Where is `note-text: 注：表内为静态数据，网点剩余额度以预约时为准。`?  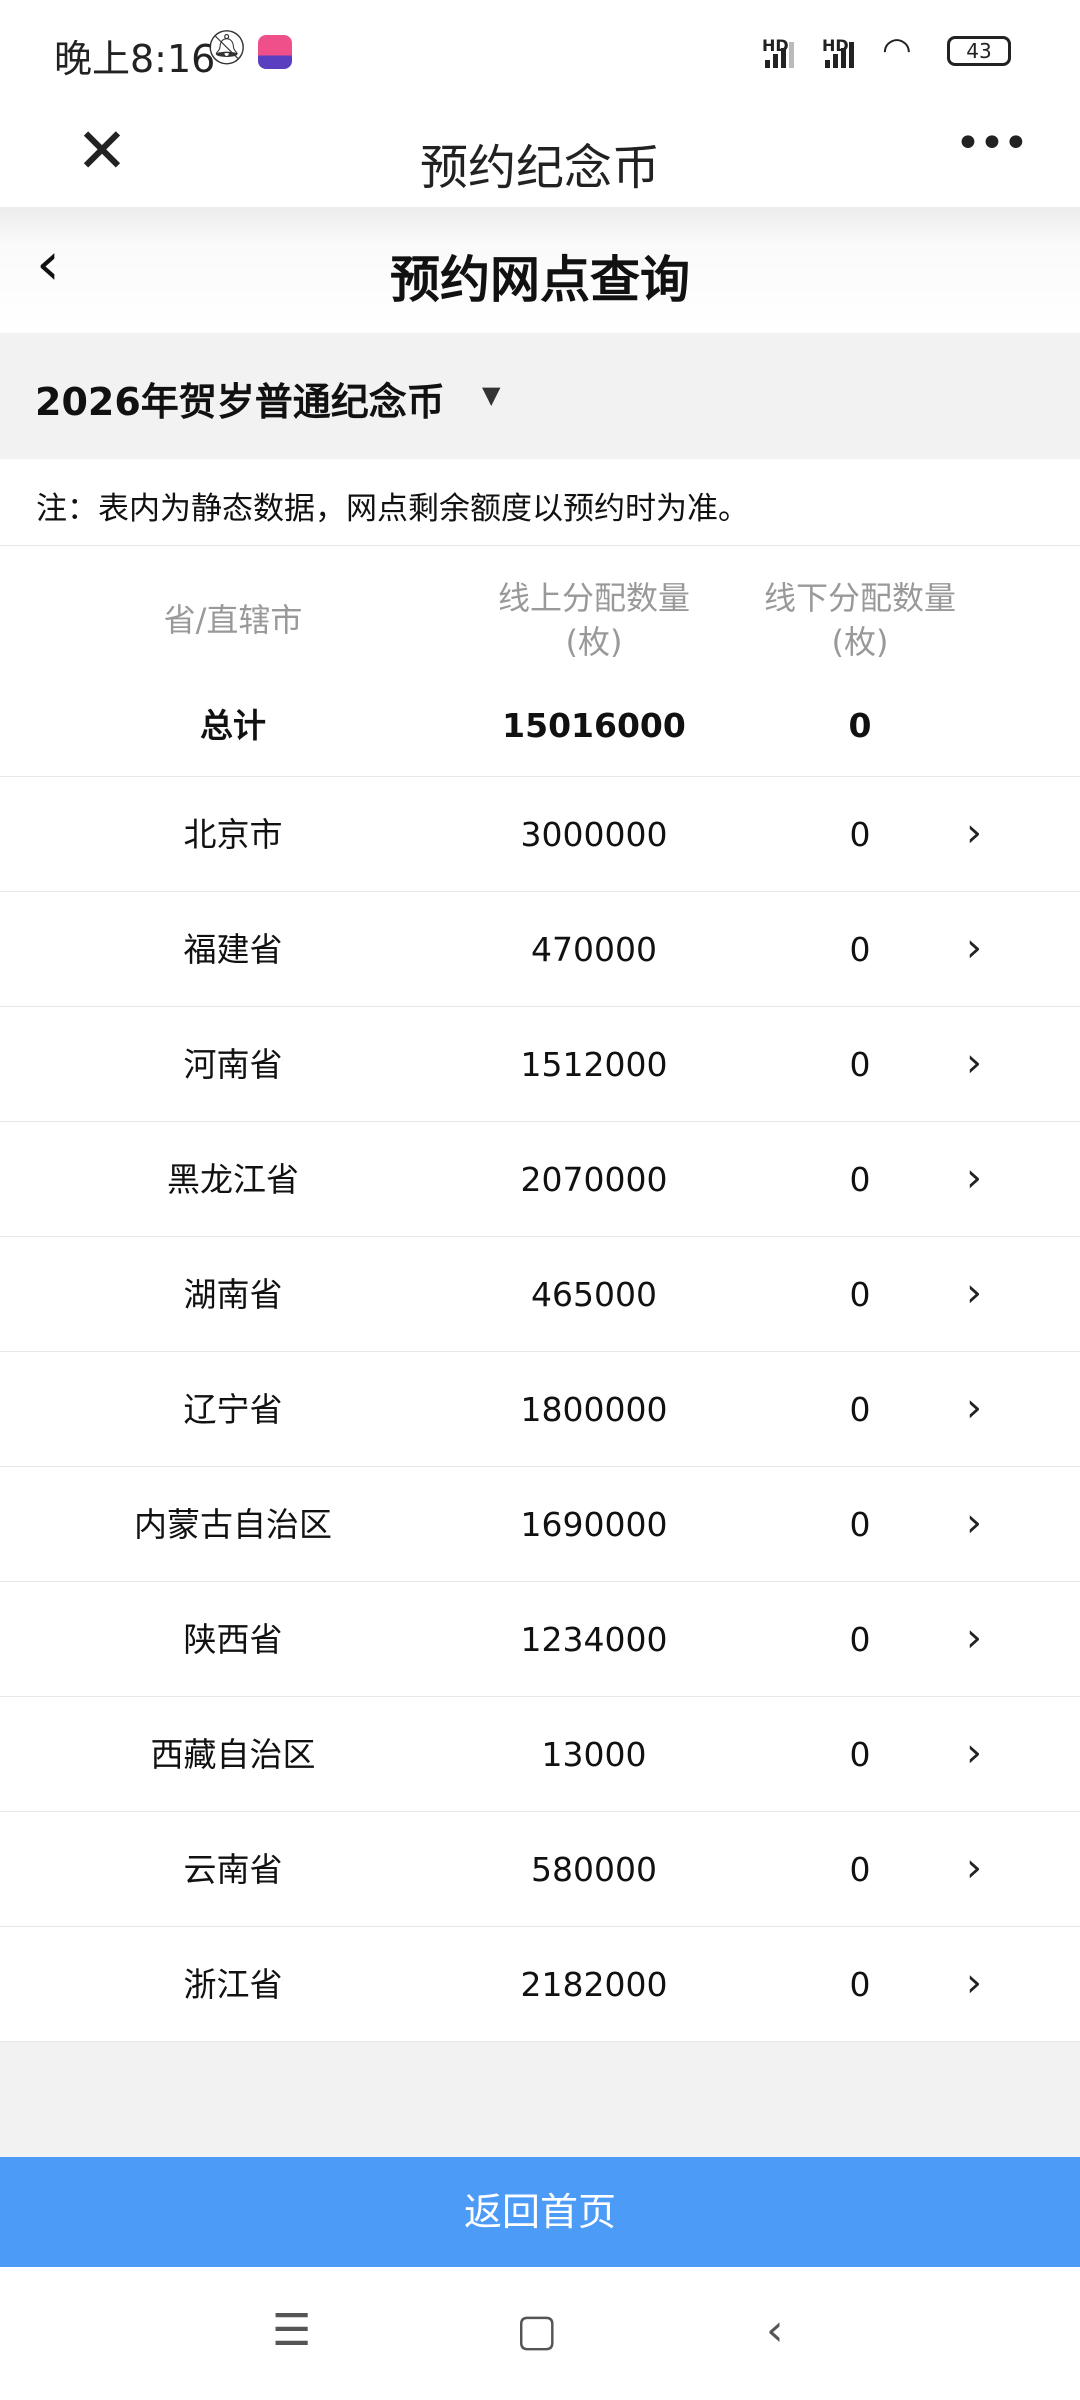 note-text: 注：表内为静态数据，网点剩余额度以预约时为准。 is located at coordinates (540, 502).